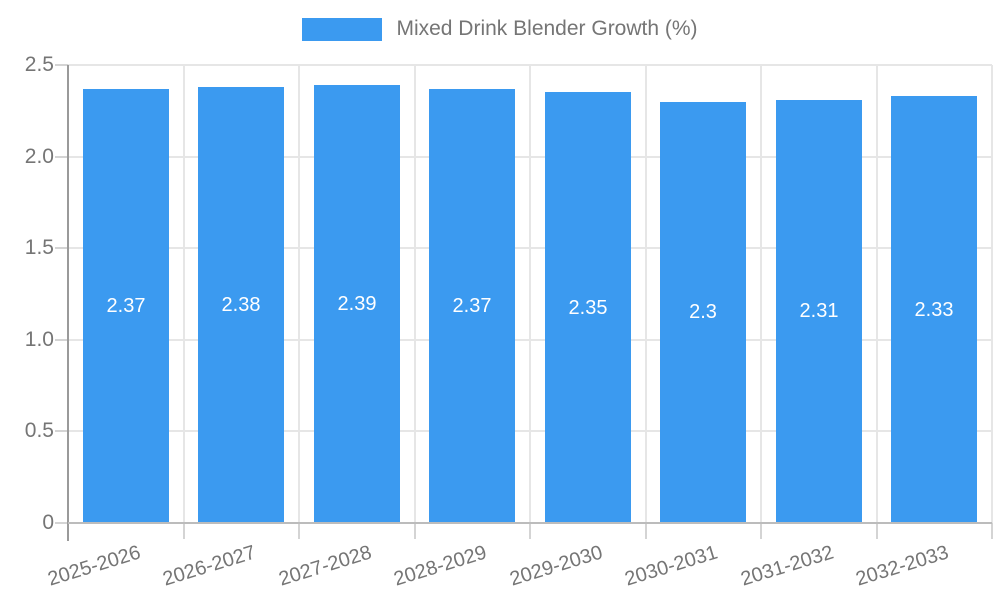 The height and width of the screenshot is (600, 1000). I want to click on y-axis-tick-label: 2.5, so click(39, 64).